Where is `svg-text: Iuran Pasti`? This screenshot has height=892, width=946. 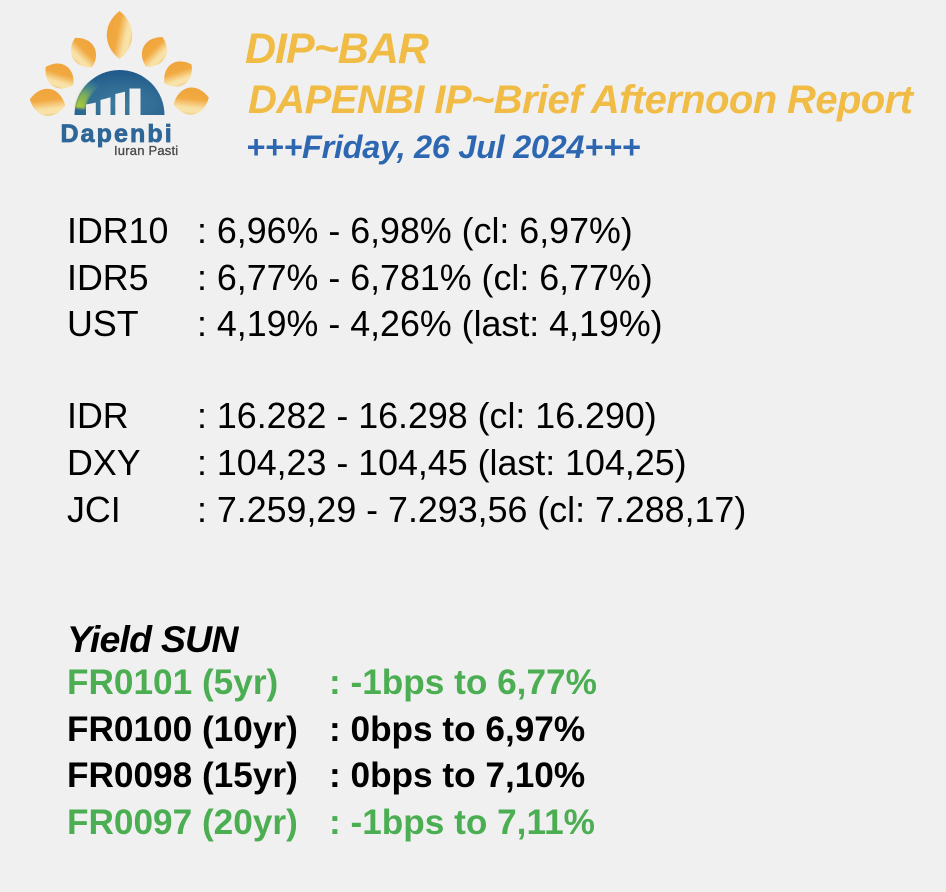
svg-text: Iuran Pasti is located at coordinates (146, 150).